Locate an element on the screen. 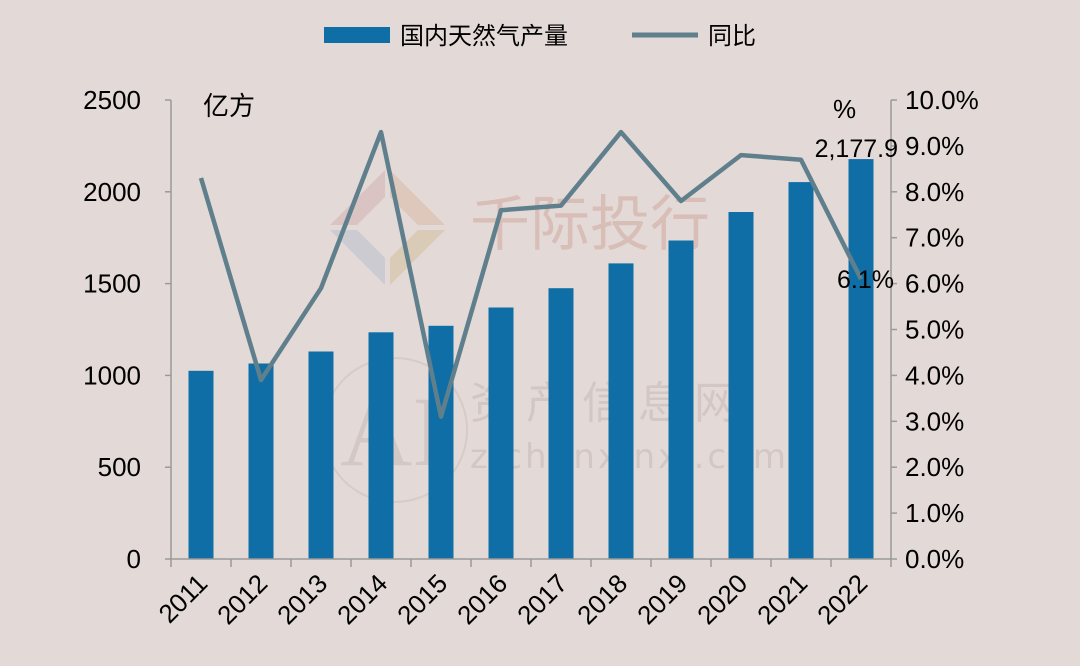 This screenshot has width=1080, height=666. watermark-logo-icon is located at coordinates (387, 227).